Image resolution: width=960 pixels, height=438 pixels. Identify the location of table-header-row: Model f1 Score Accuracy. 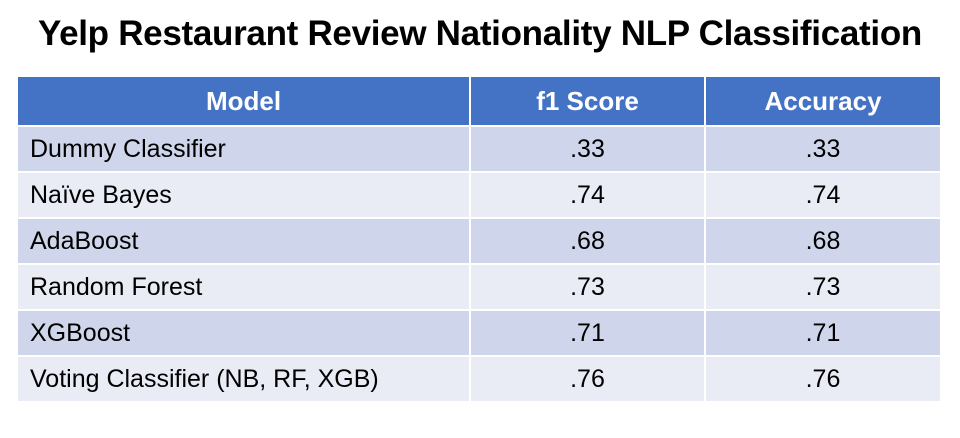
(479, 101).